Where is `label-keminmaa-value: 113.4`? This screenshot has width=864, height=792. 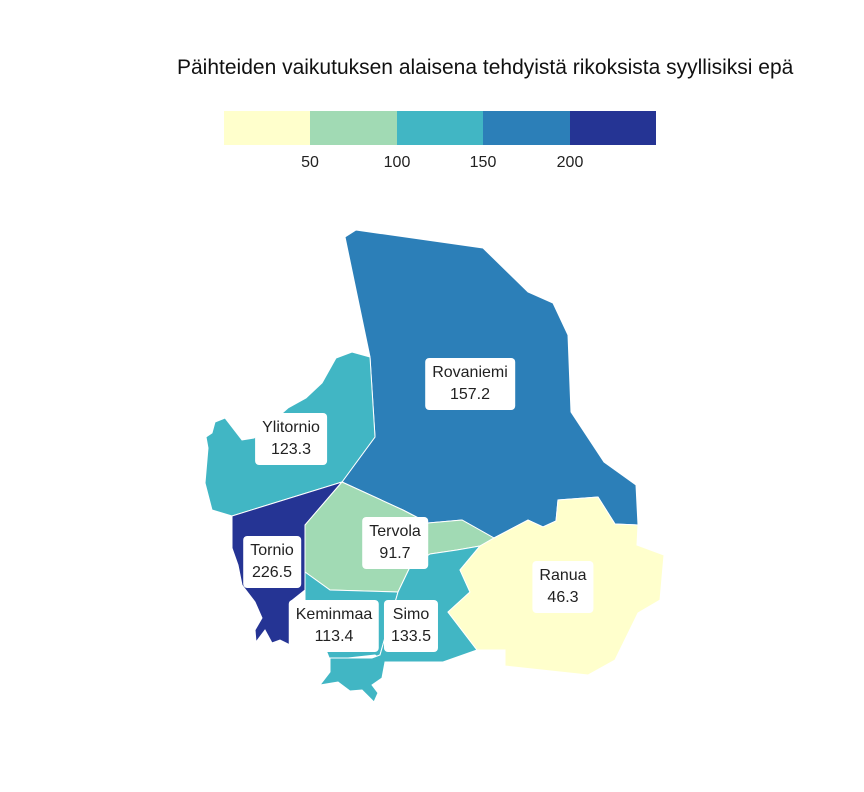
label-keminmaa-value: 113.4 is located at coordinates (334, 636).